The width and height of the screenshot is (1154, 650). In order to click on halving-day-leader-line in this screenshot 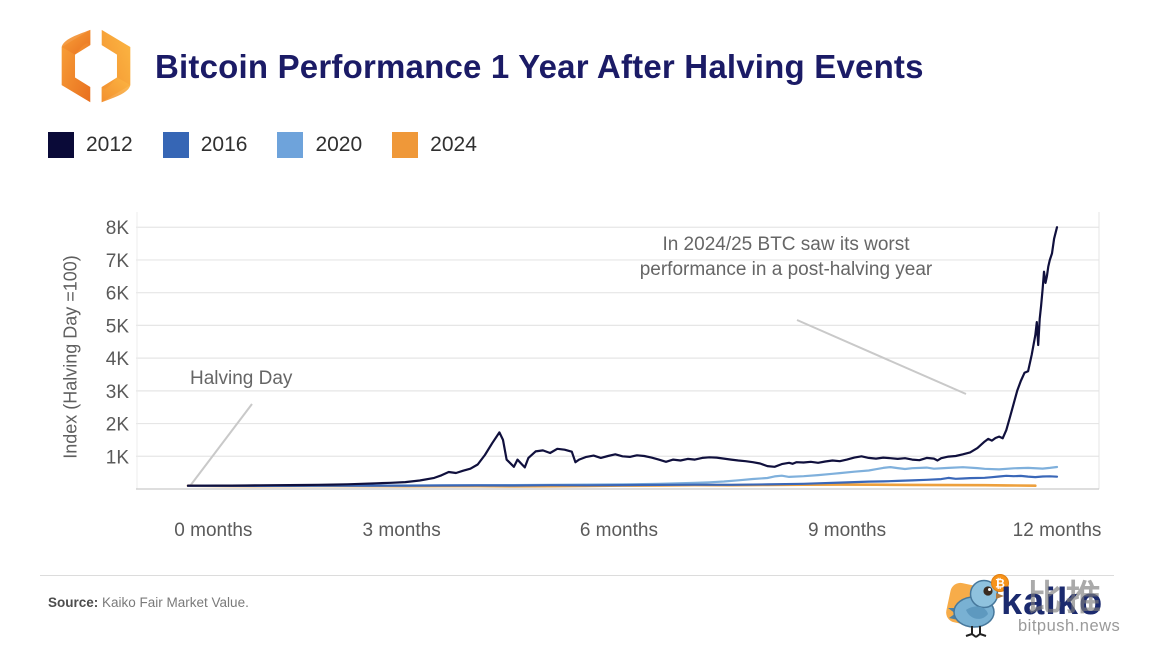, I will do `click(221, 445)`.